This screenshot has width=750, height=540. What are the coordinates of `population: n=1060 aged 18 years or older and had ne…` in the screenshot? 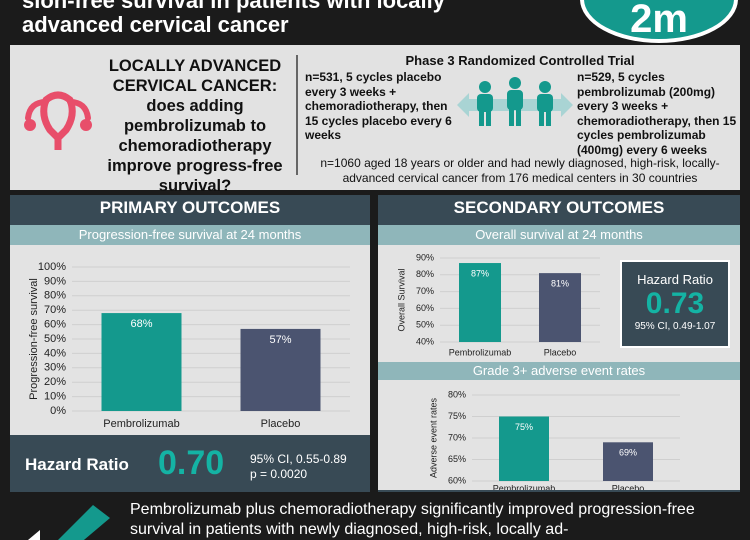 It's located at (520, 170).